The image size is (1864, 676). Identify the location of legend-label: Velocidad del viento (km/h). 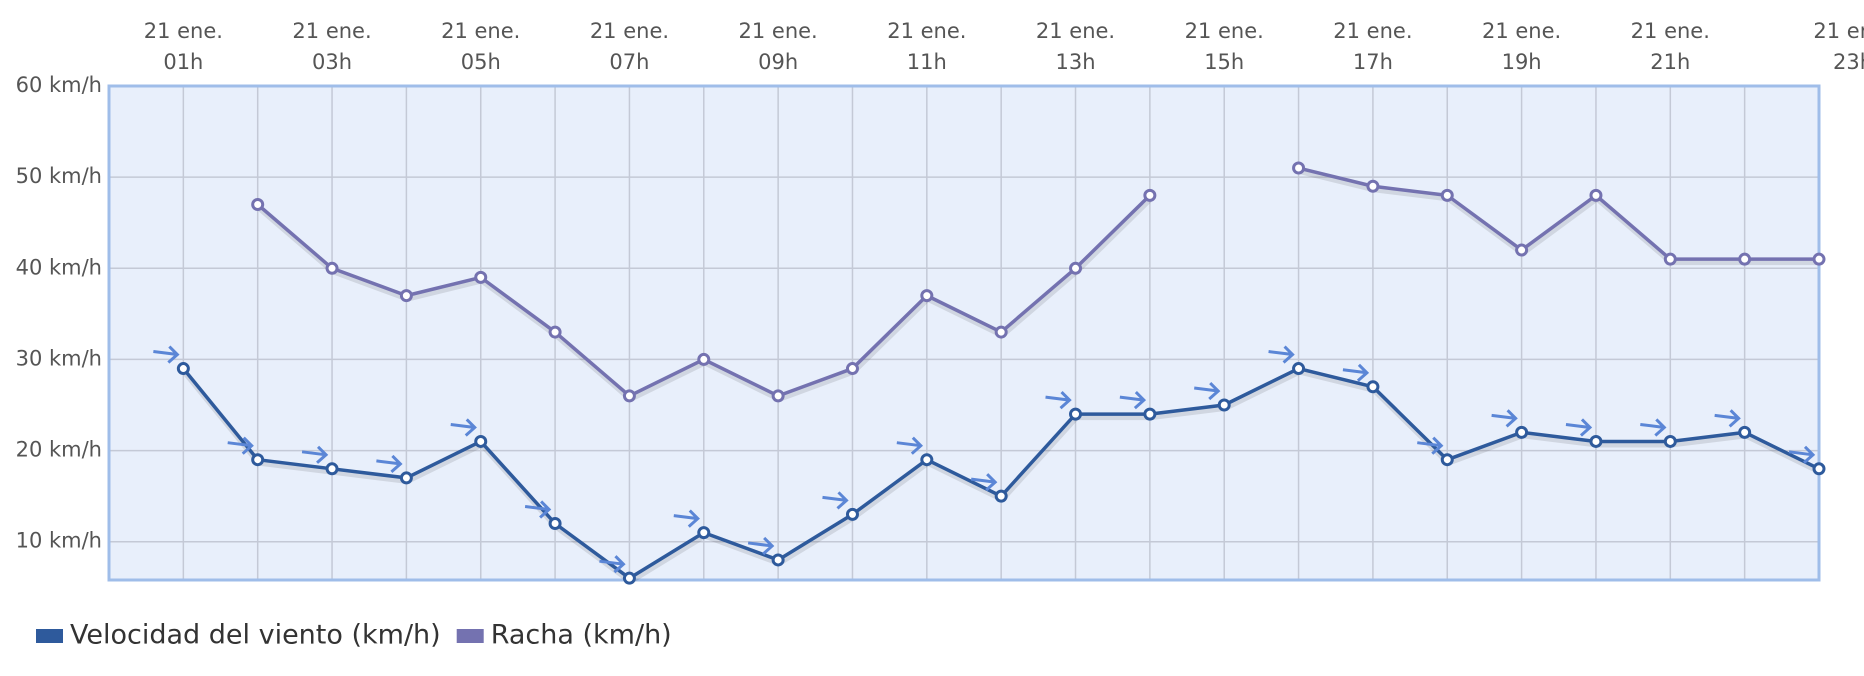
(255, 635).